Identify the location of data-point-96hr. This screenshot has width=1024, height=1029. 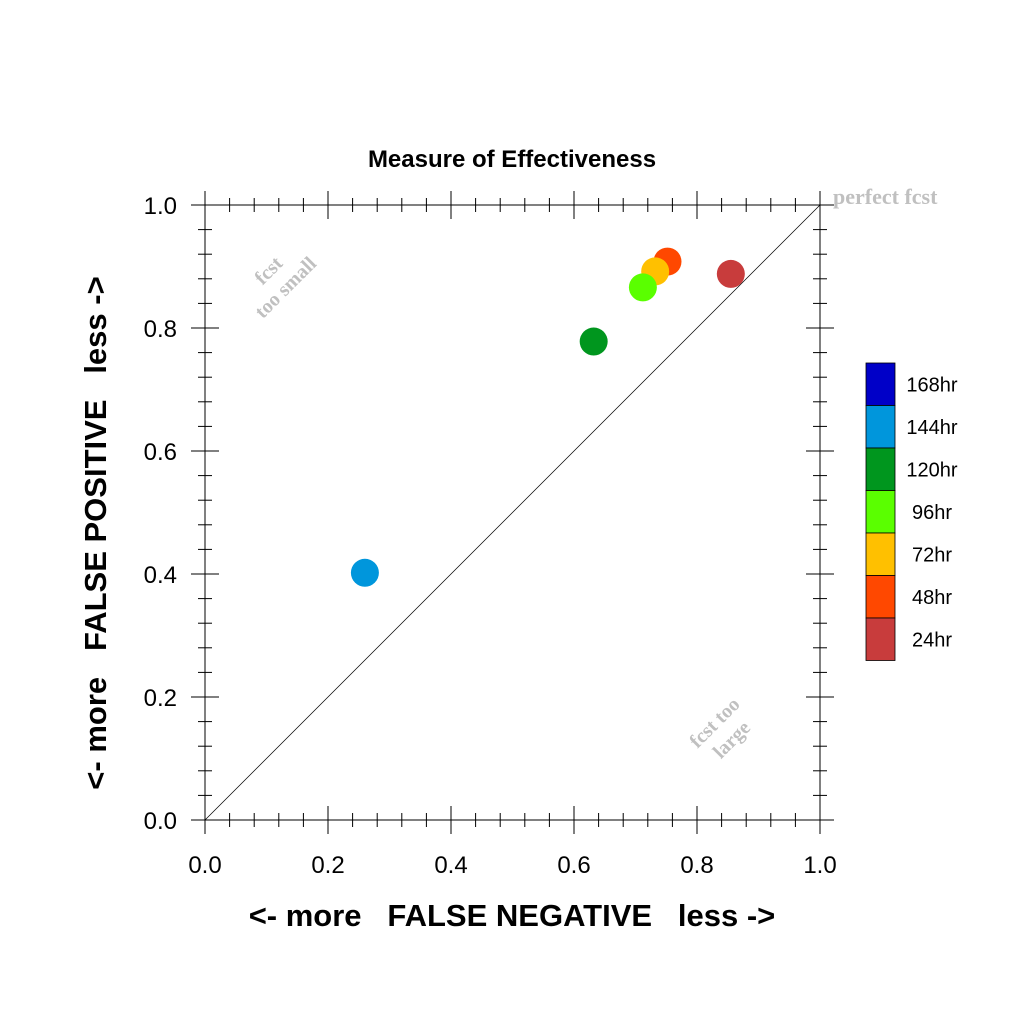
(642, 287).